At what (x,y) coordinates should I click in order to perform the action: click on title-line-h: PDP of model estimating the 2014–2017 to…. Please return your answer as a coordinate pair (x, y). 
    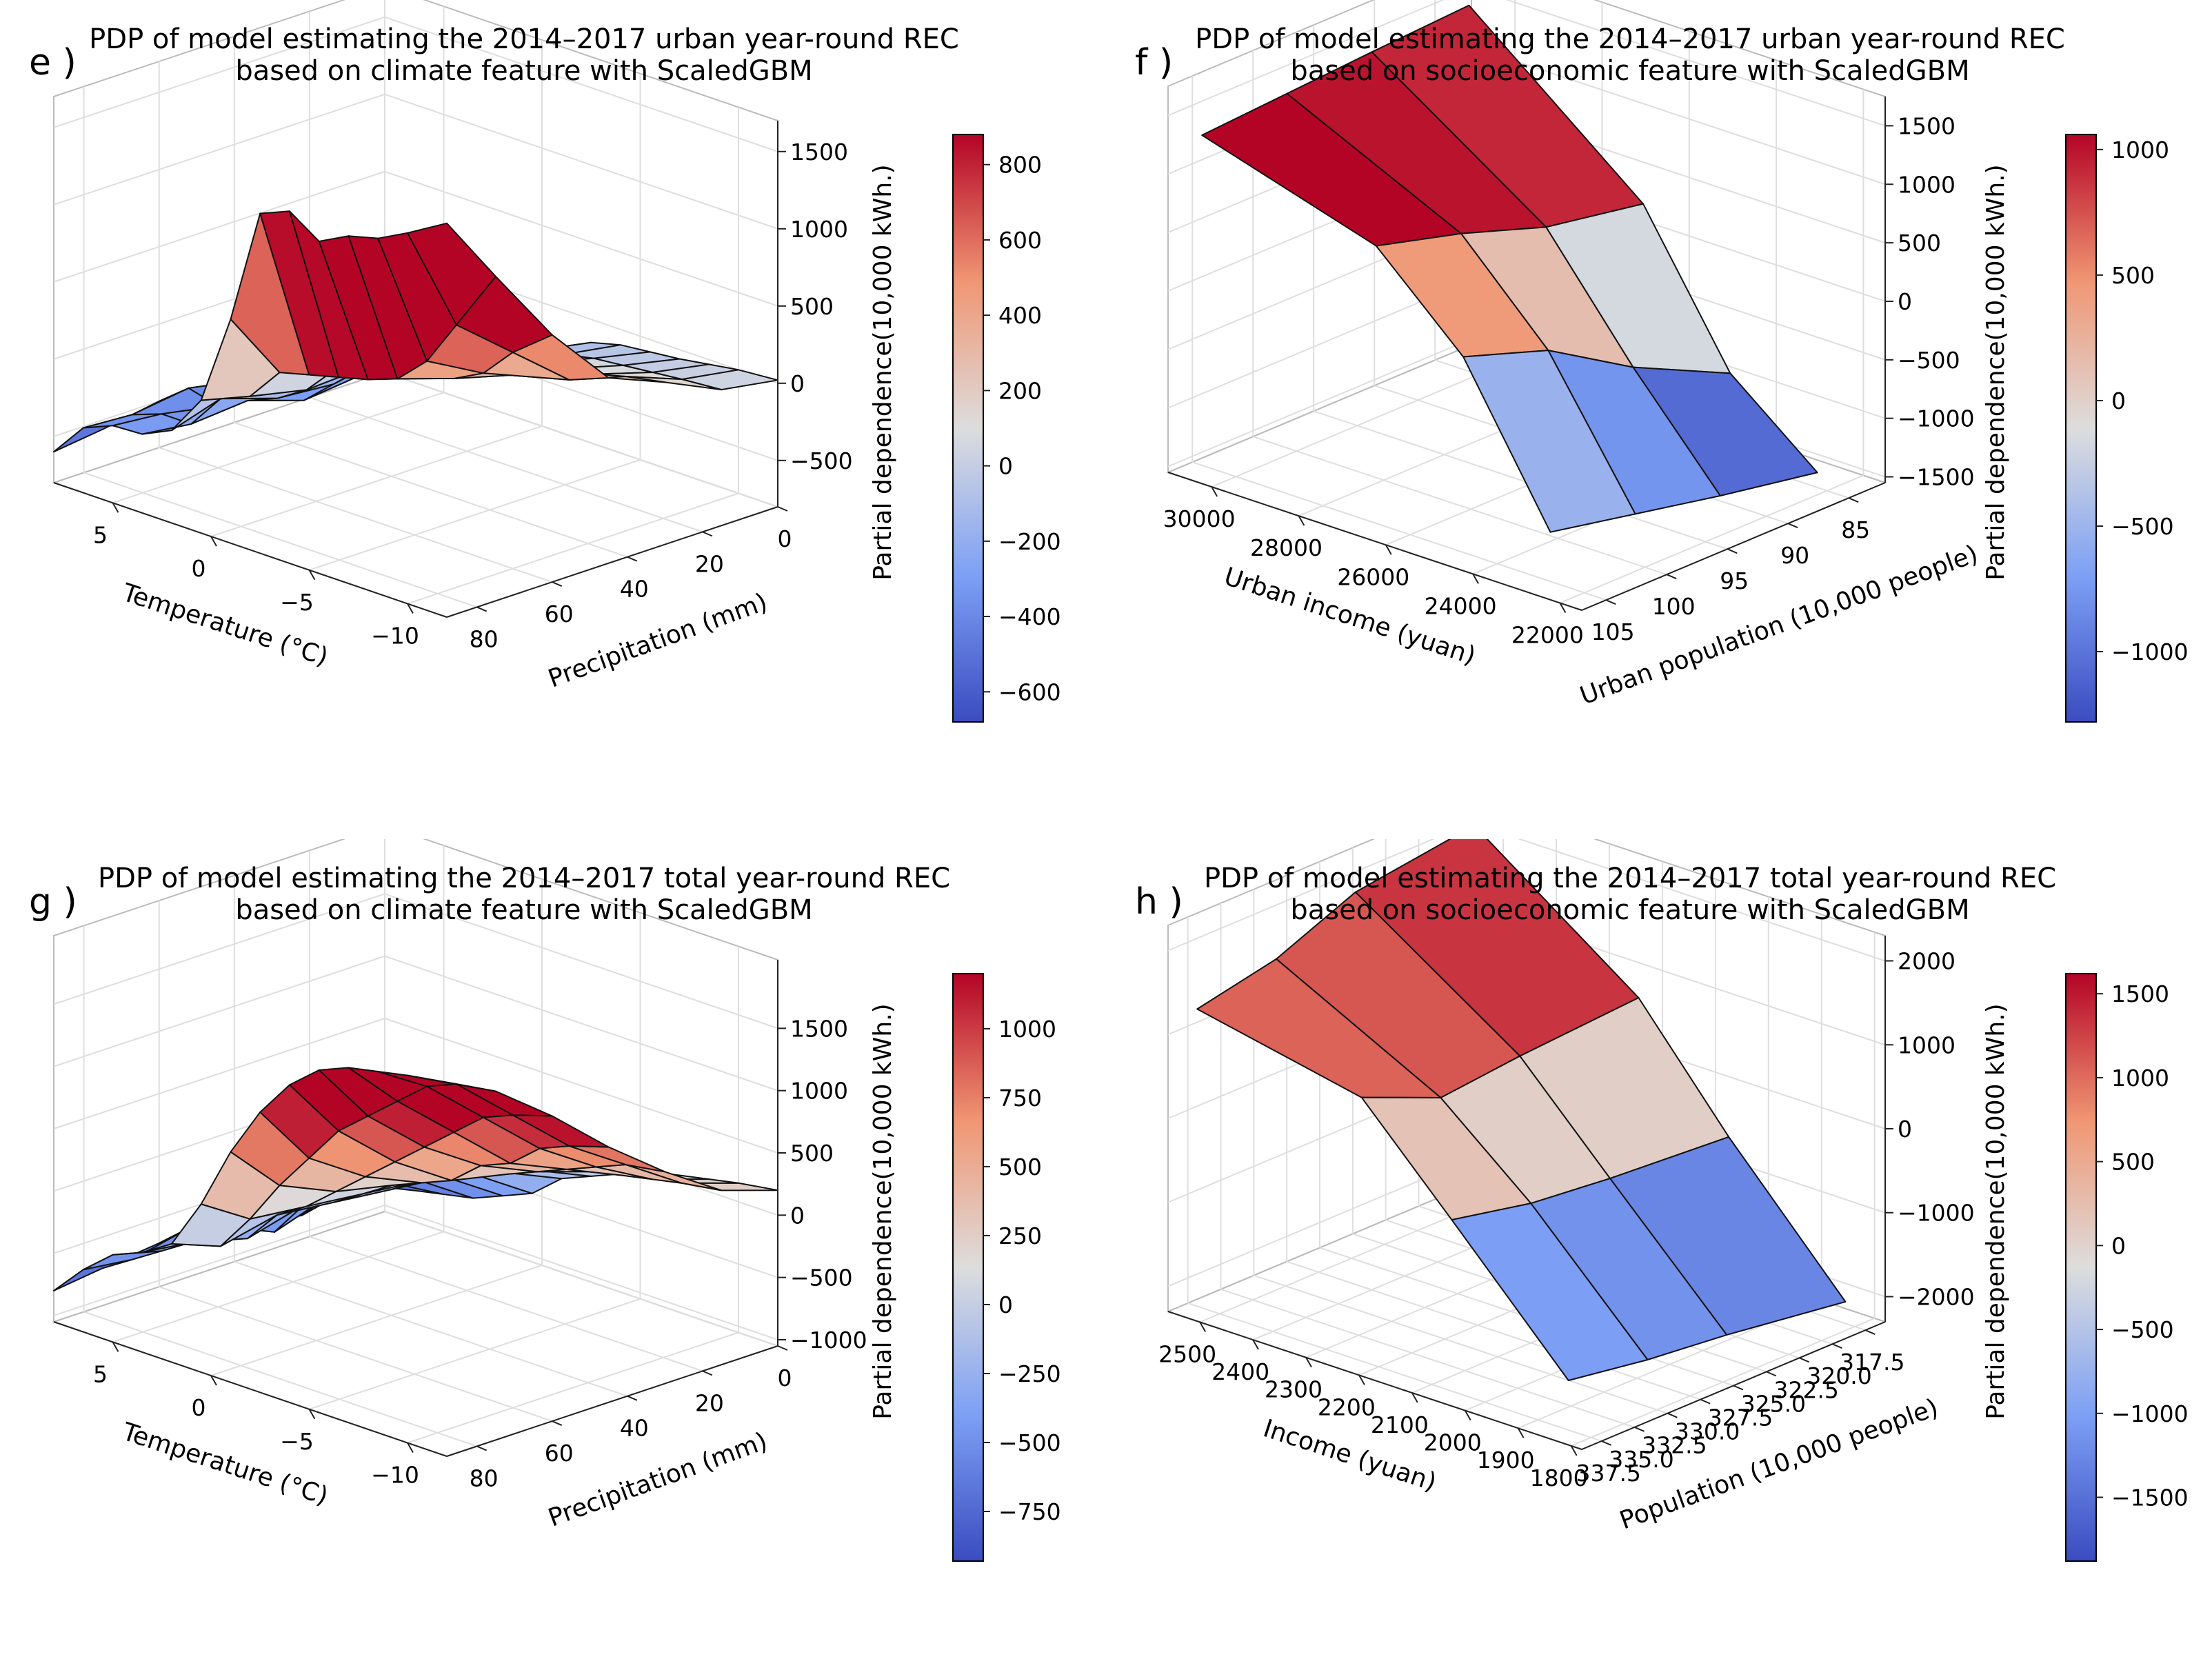
    Looking at the image, I should click on (1630, 878).